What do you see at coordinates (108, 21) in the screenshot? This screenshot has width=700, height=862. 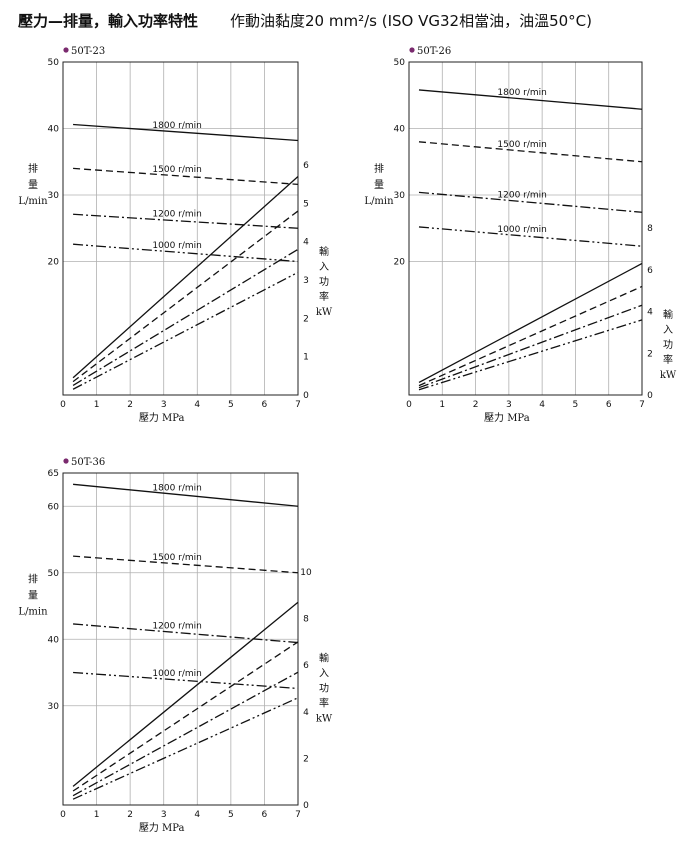 I see `page-title: 壓力—排量，輸入功率特性` at bounding box center [108, 21].